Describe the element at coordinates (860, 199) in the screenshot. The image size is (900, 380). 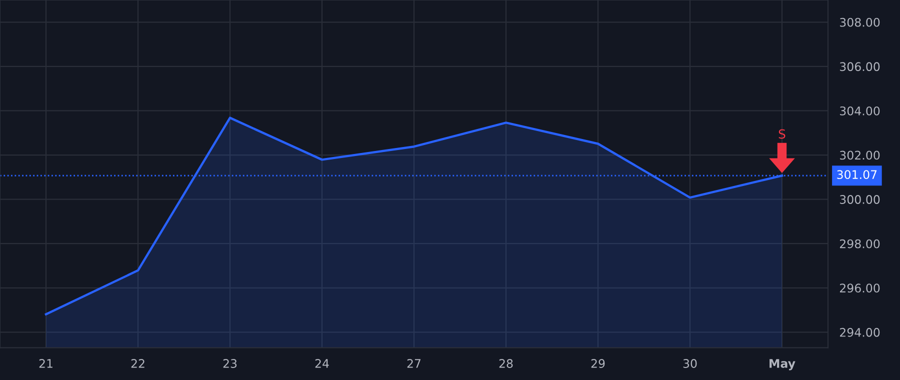
I see `y-tick-label: 300.00` at that location.